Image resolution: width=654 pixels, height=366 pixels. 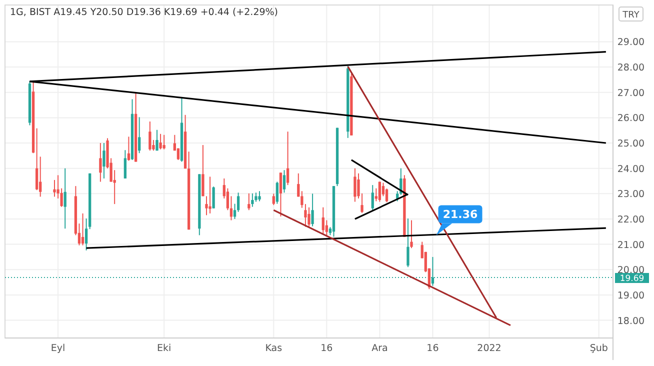 I want to click on x-tick-label: Ara, so click(x=380, y=348).